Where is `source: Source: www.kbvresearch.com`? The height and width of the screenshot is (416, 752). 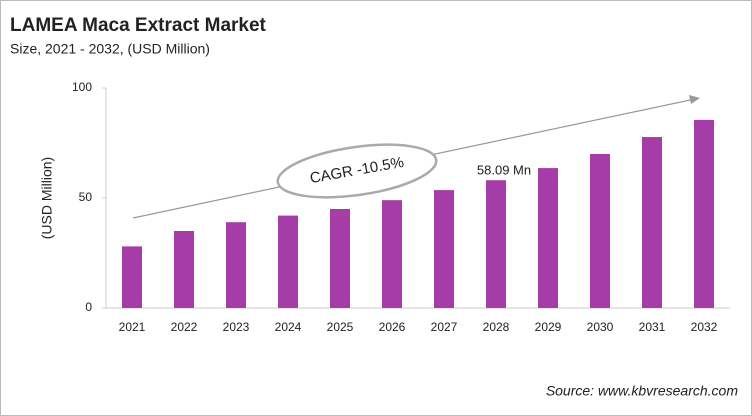
source: Source: www.kbvresearch.com is located at coordinates (642, 391).